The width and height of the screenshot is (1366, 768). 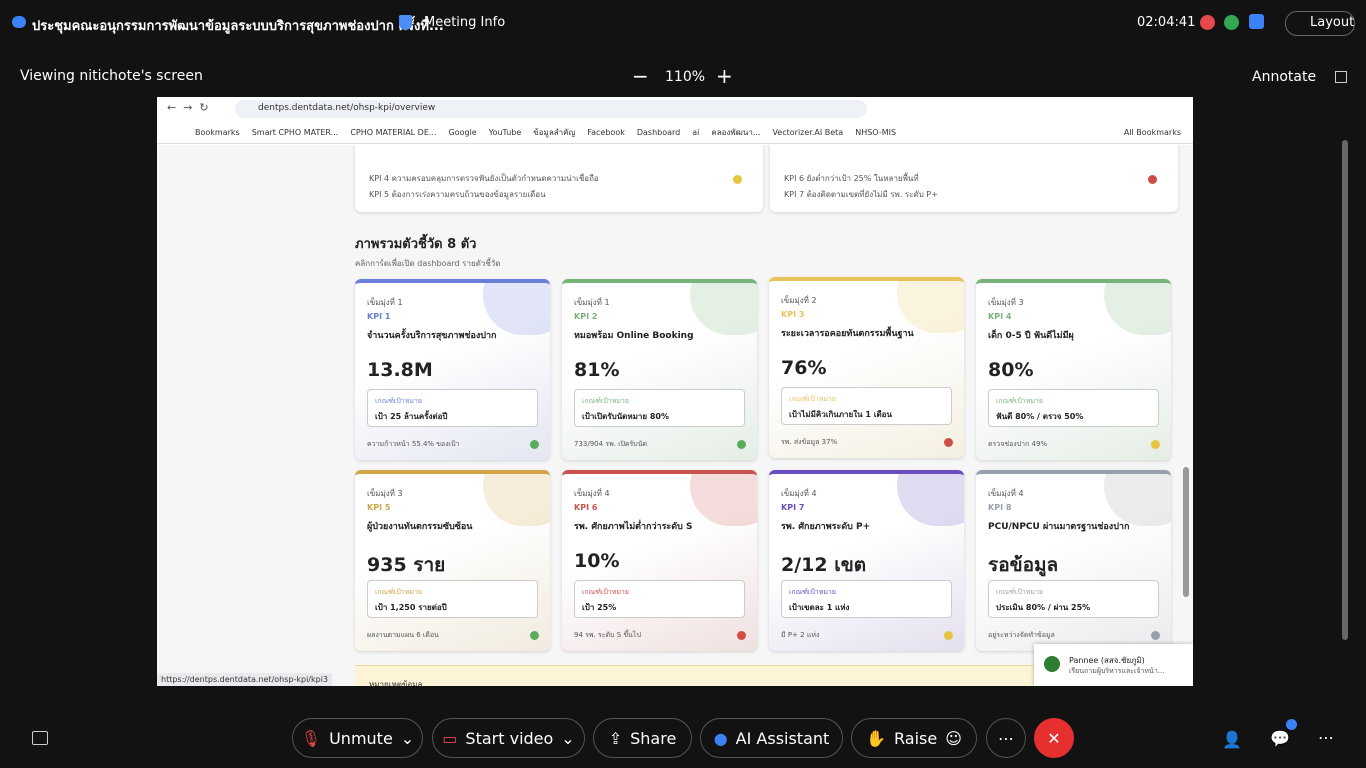 What do you see at coordinates (840, 414) in the screenshot?
I see `target: เป้าไม่มีคิวเกินภายใน 1 เดือน` at bounding box center [840, 414].